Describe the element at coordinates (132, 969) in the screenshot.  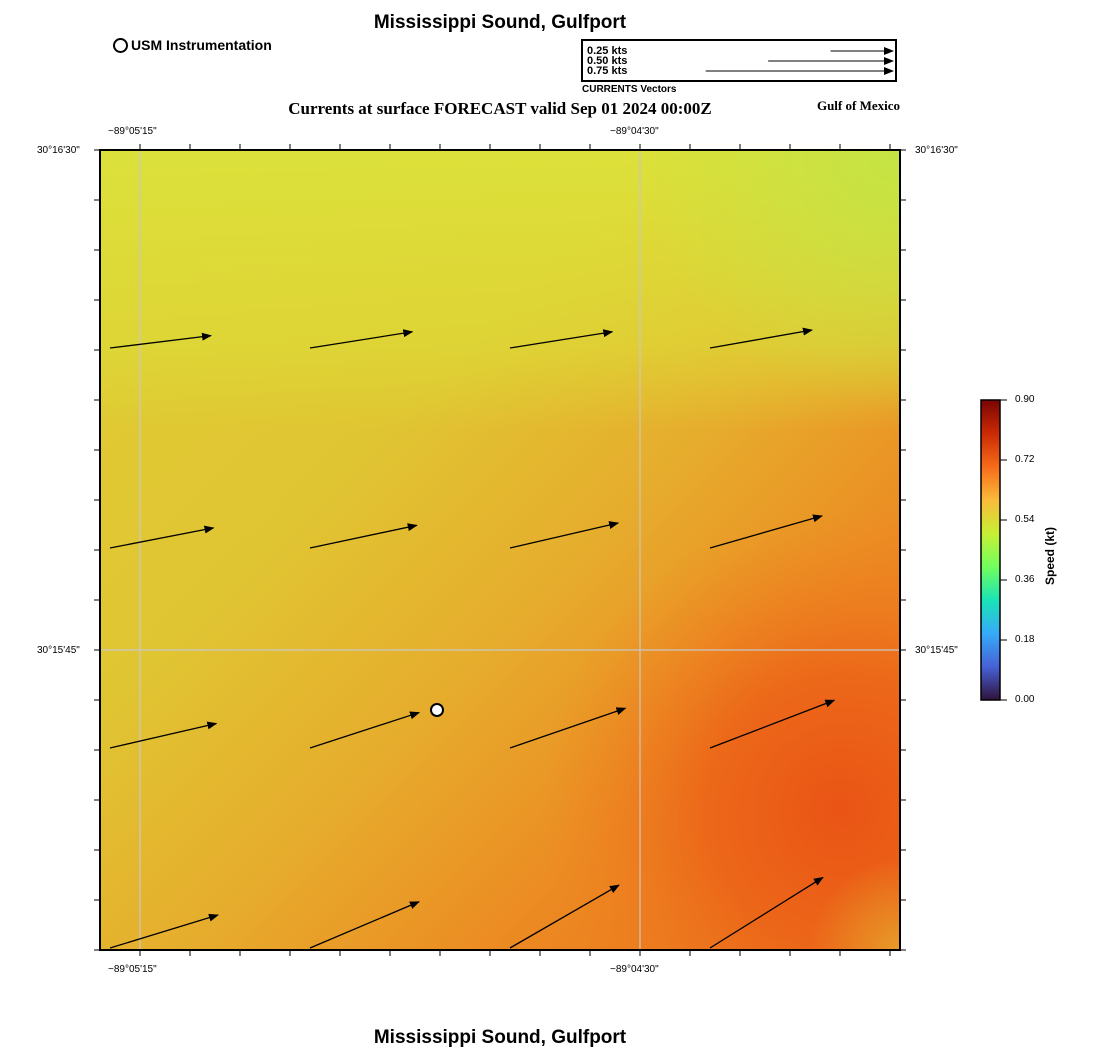
I see `lon-label-bottom-1: −89°05'15"` at that location.